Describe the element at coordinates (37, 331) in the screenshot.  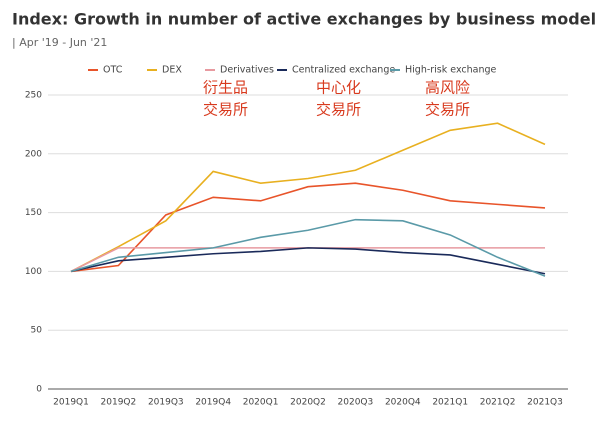
I see `y-tick-label: 50` at that location.